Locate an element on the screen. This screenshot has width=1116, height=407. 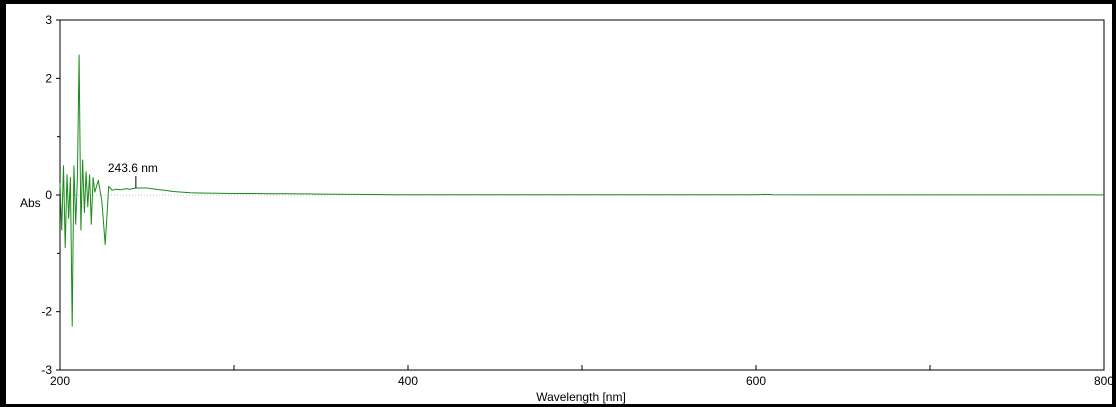
annotation-layer: 243.6 nm is located at coordinates (133, 174).